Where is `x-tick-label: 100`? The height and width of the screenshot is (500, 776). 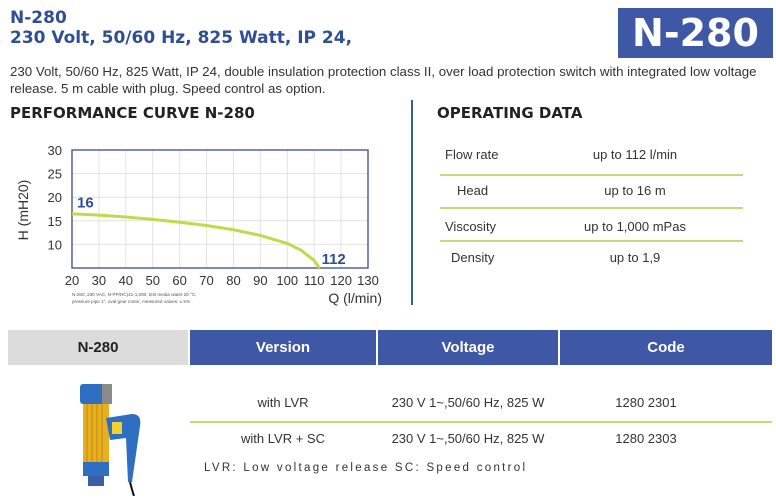
x-tick-label: 100 is located at coordinates (287, 280).